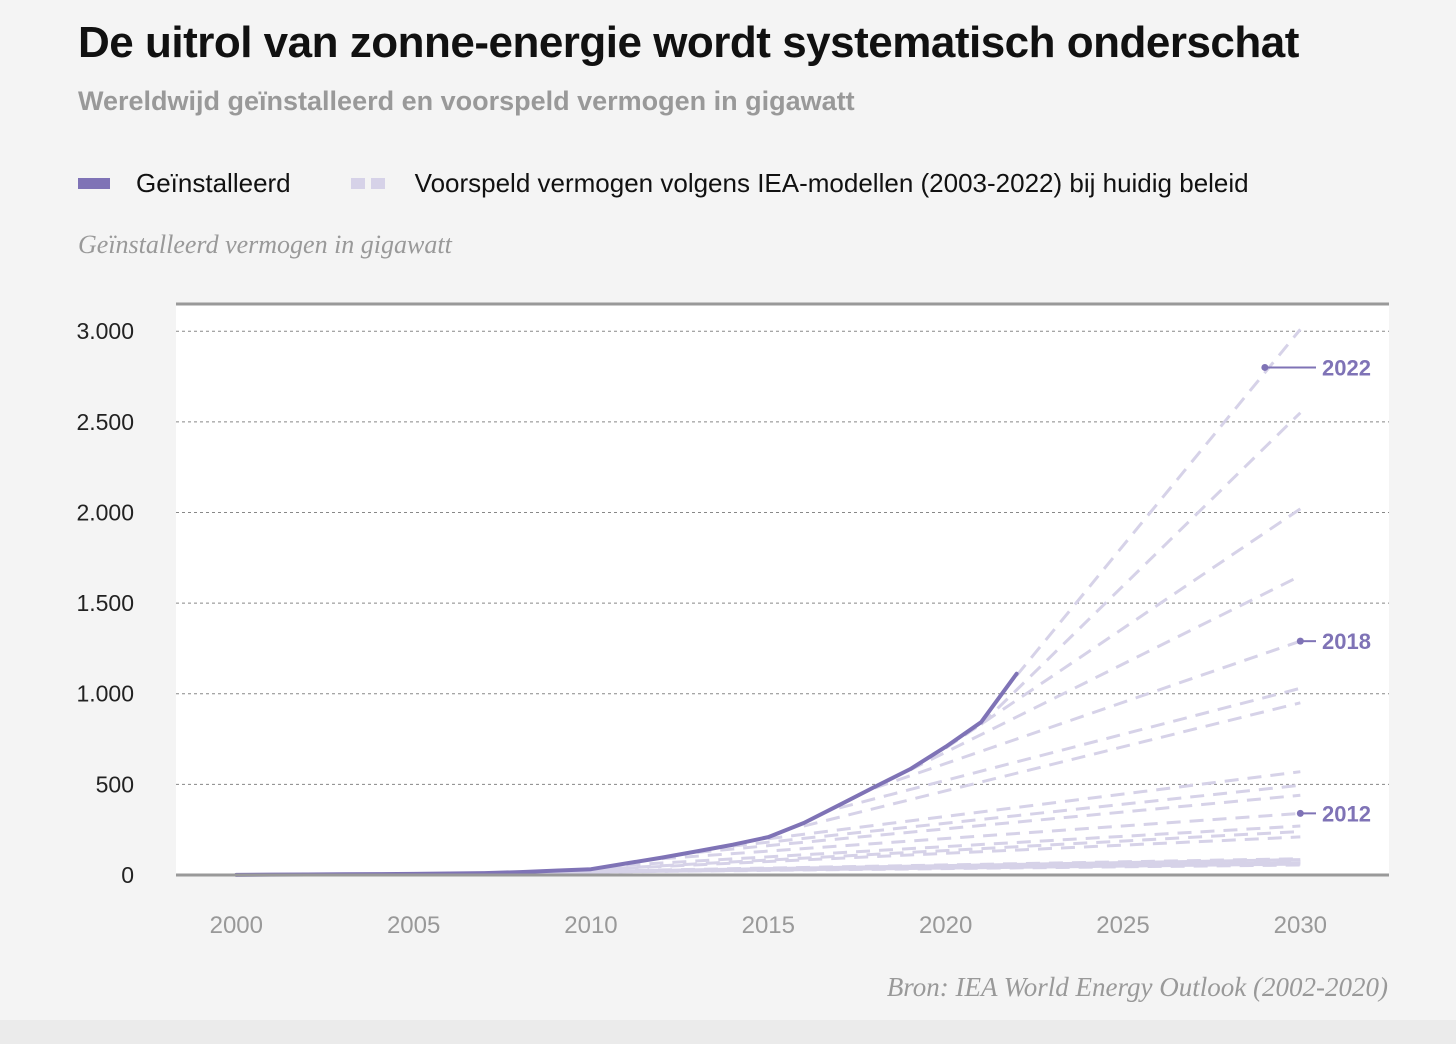  Describe the element at coordinates (1346, 367) in the screenshot. I see `annotation-label: 2022` at that location.